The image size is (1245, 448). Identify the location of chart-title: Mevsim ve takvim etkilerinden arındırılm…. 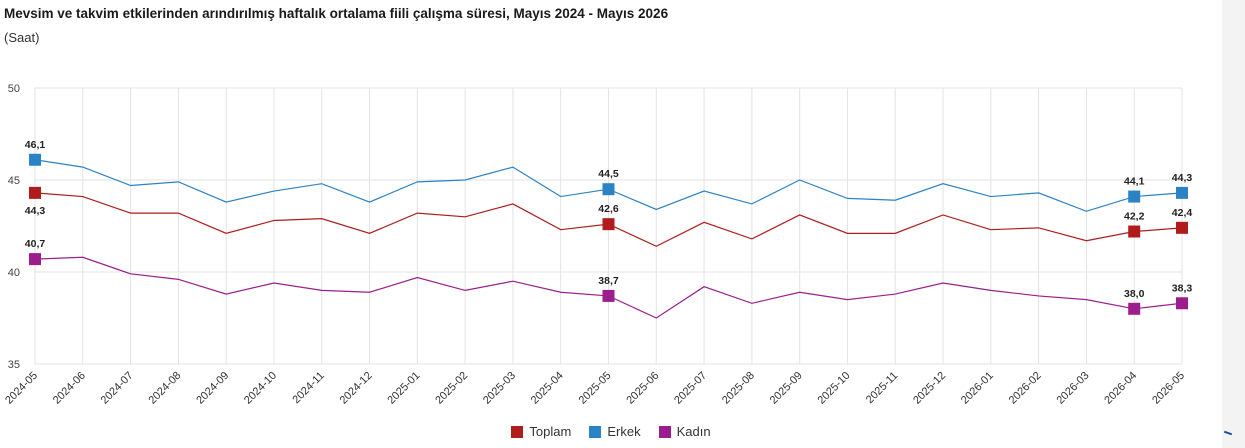
(336, 13).